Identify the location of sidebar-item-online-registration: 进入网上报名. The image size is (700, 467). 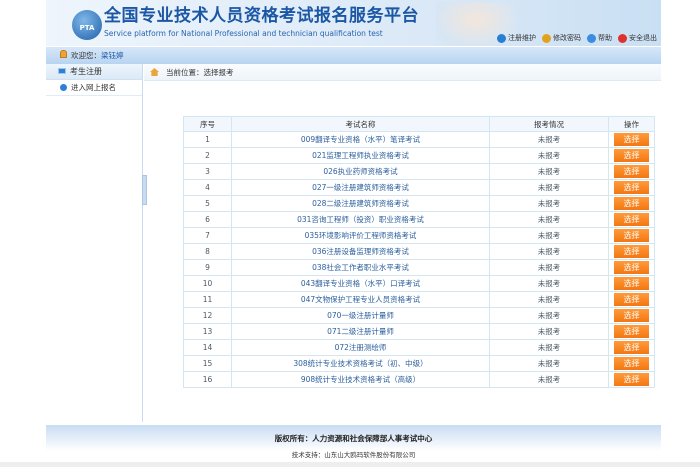
(94, 88).